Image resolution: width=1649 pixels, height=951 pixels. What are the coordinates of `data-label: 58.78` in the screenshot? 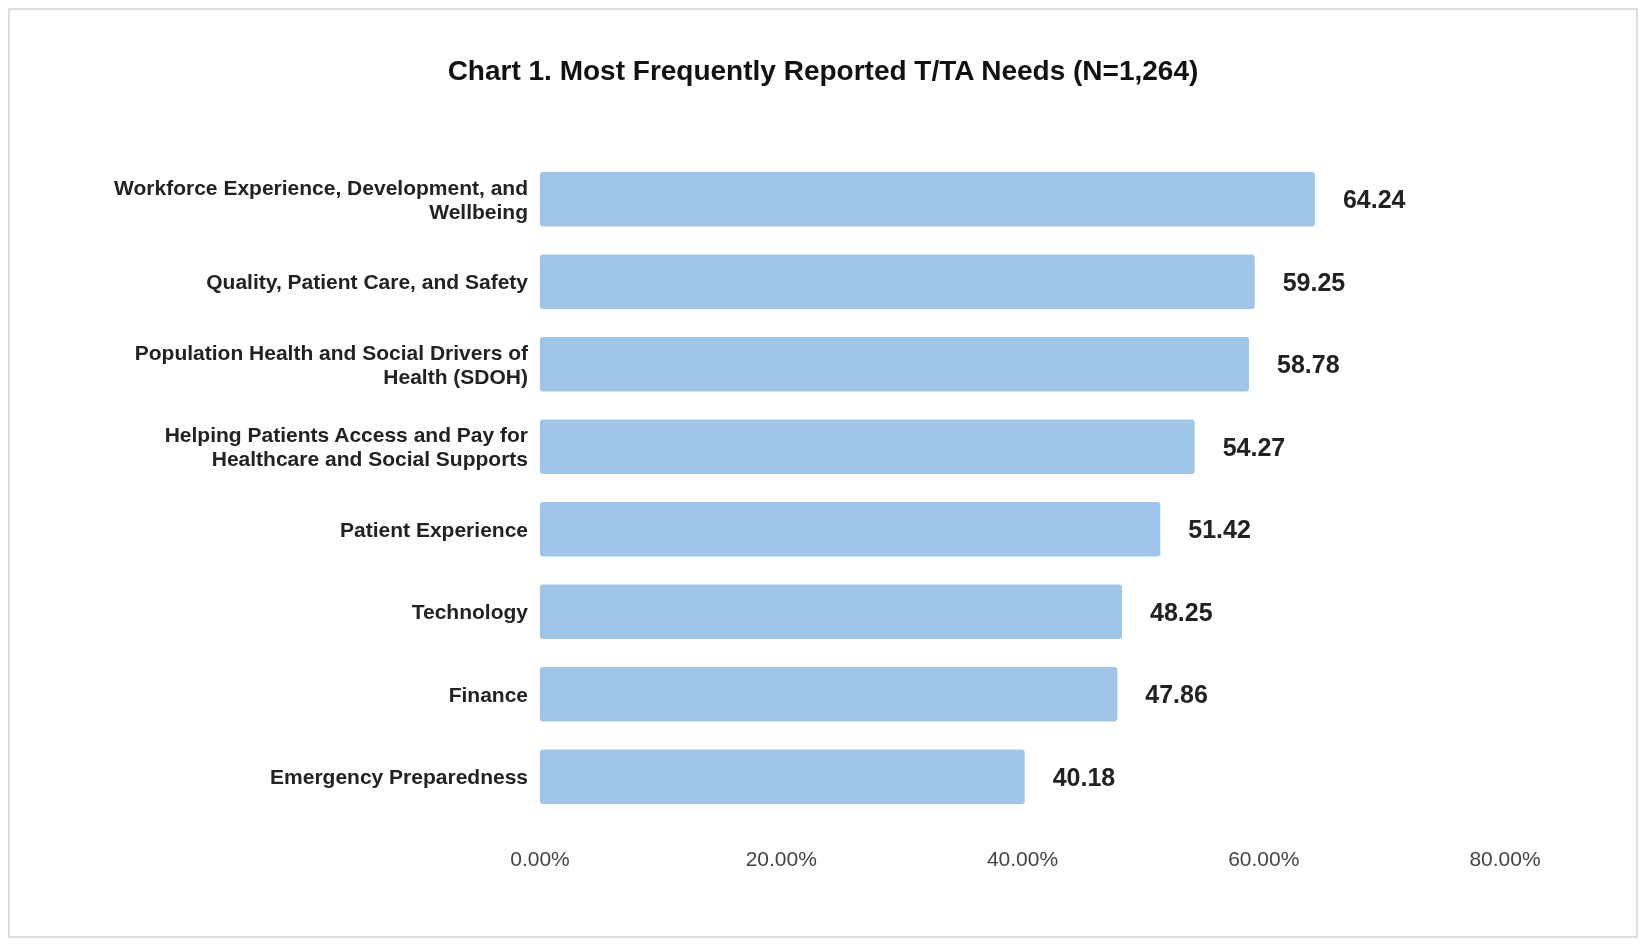 It's located at (1308, 364).